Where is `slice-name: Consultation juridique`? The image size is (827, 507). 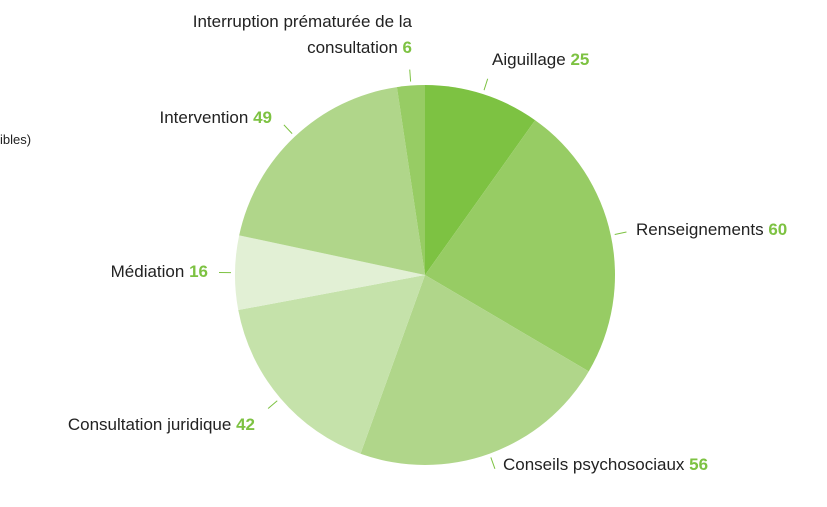
slice-name: Consultation juridique is located at coordinates (149, 424).